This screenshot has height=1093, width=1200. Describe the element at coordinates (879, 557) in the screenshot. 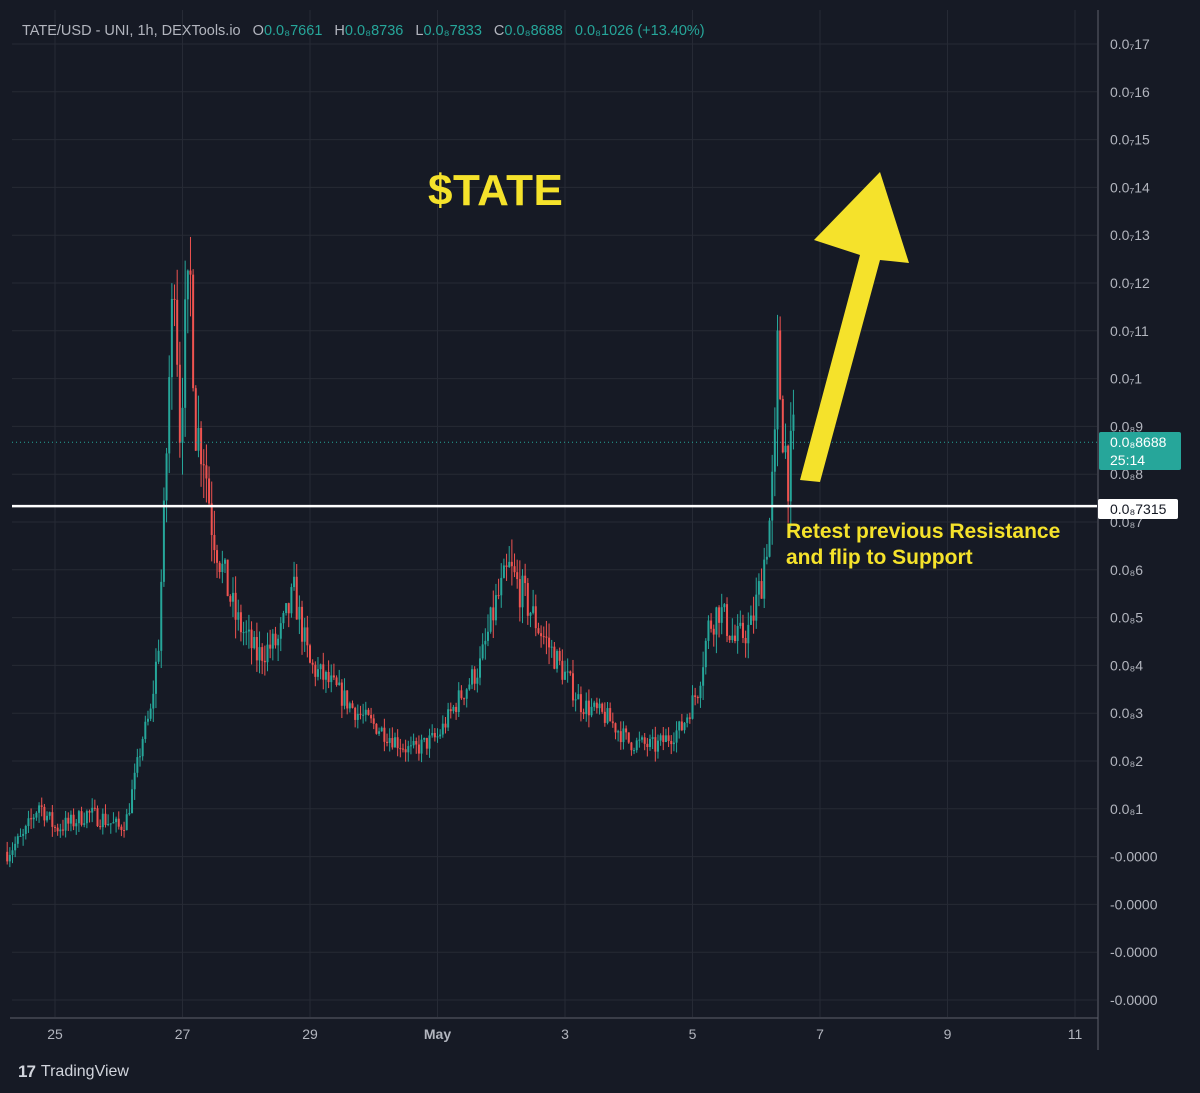

I see `annotation-line-2: and flip to Support` at that location.